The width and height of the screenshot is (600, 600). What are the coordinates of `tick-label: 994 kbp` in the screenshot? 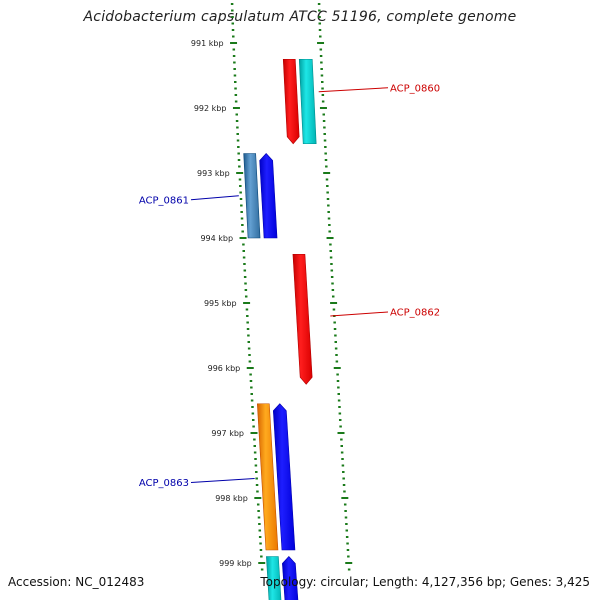 It's located at (216, 238).